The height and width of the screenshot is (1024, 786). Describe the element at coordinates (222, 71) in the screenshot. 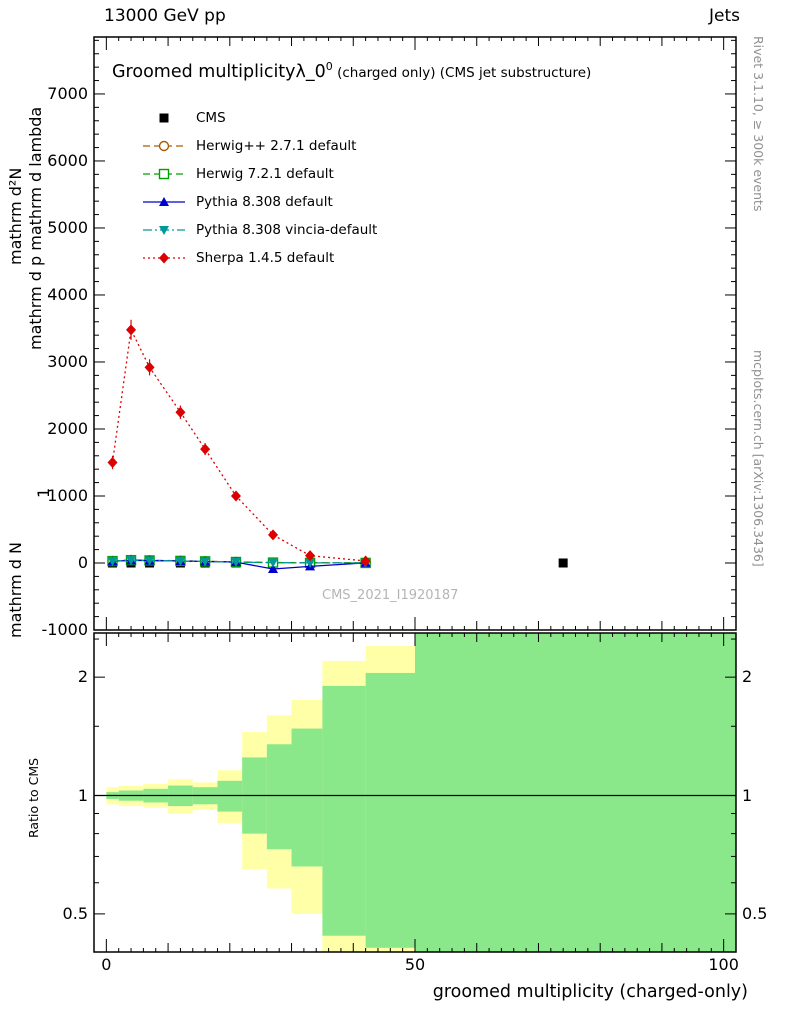

I see `plot-title-main: Groomed multiplicityλ_00` at that location.